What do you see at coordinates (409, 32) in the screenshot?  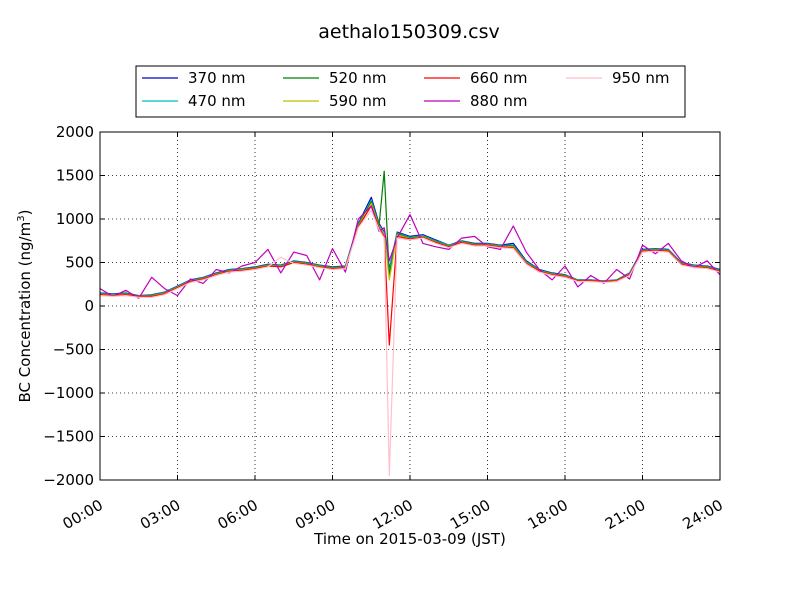 I see `chart-title: aethalo150309.csv` at bounding box center [409, 32].